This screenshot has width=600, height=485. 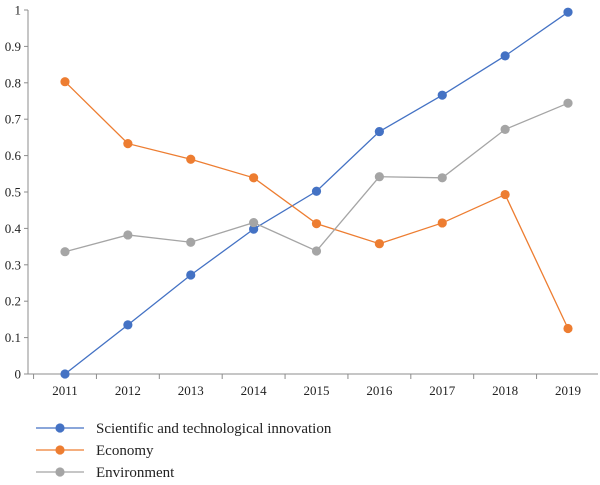 I want to click on legend-label: Scientific and technological innovation, so click(x=214, y=429).